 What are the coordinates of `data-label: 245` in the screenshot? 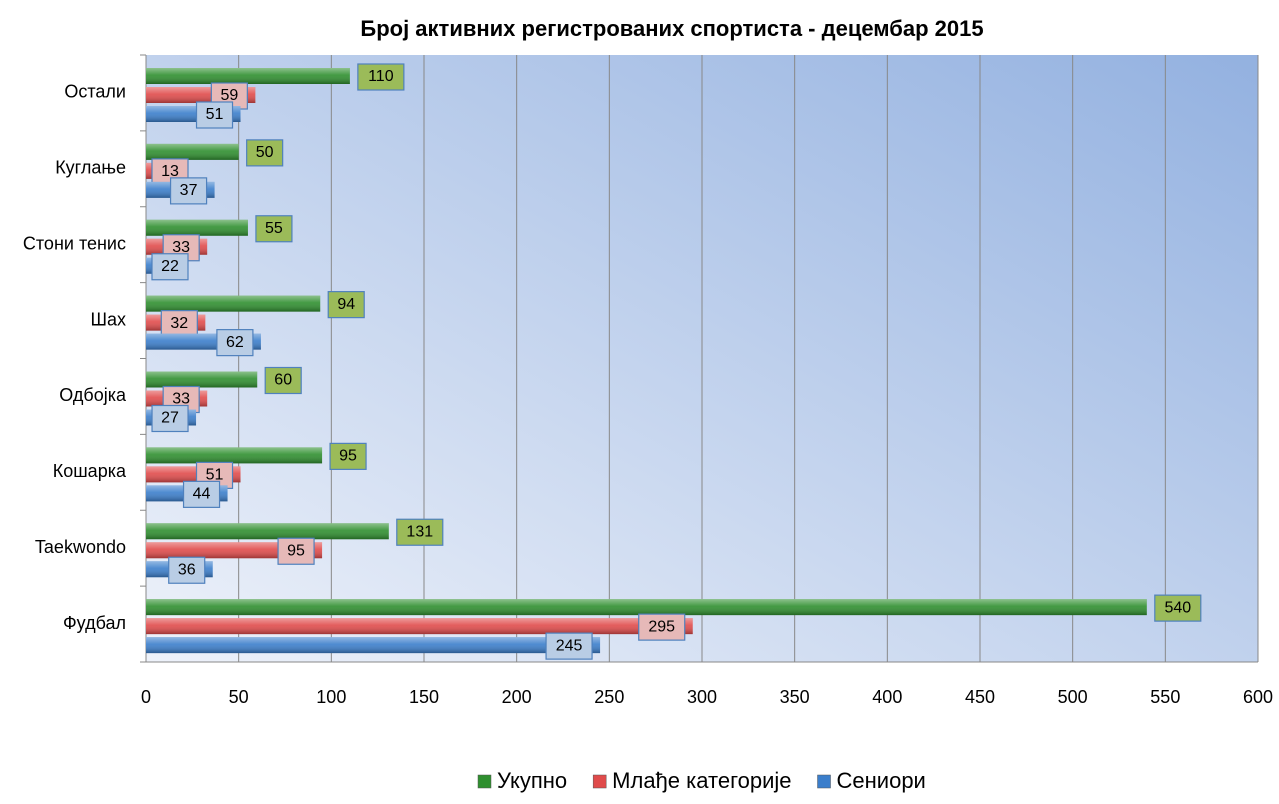 It's located at (569, 645).